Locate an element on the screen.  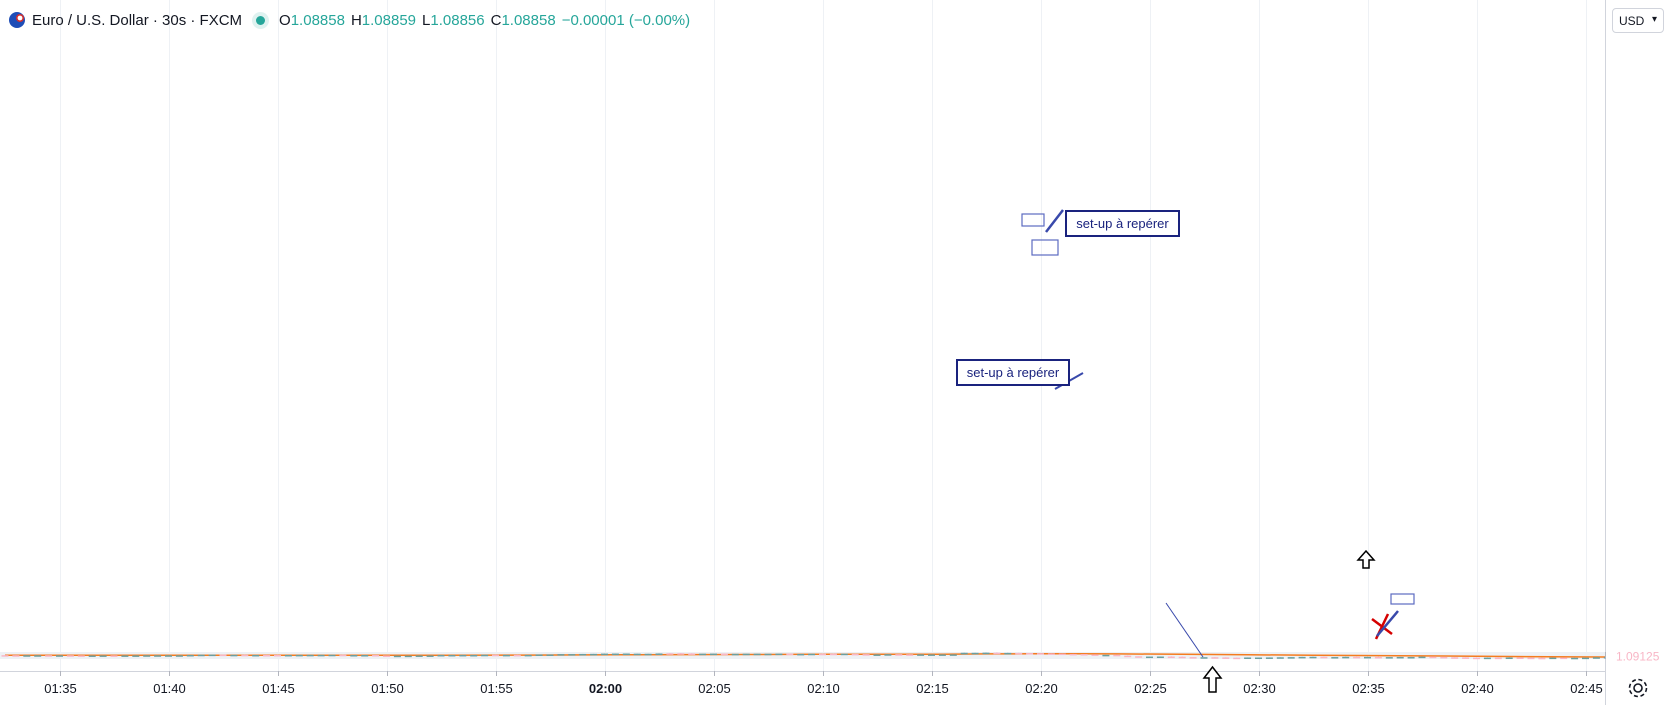
eurusd-flag-icon is located at coordinates (17, 20).